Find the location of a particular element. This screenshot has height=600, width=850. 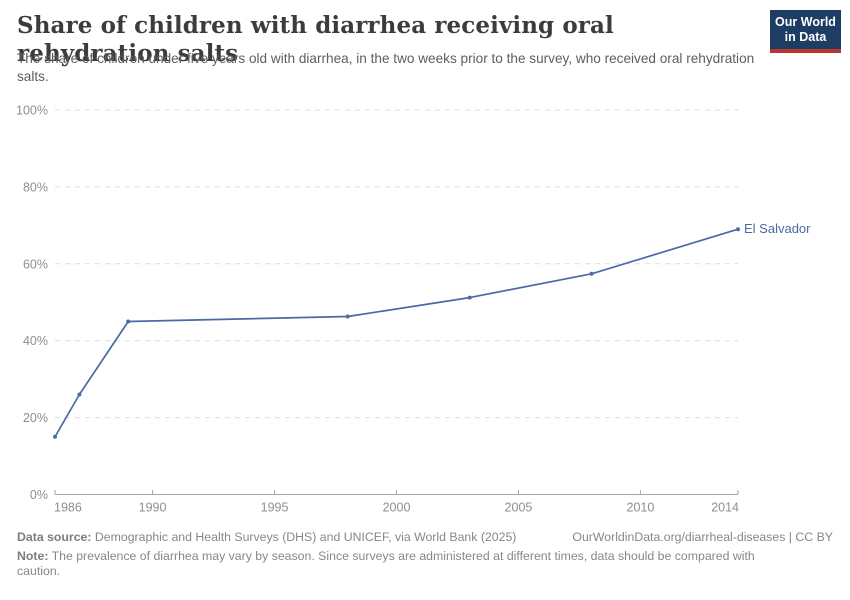

owid-logo-text: Our World in Data is located at coordinates (805, 29).